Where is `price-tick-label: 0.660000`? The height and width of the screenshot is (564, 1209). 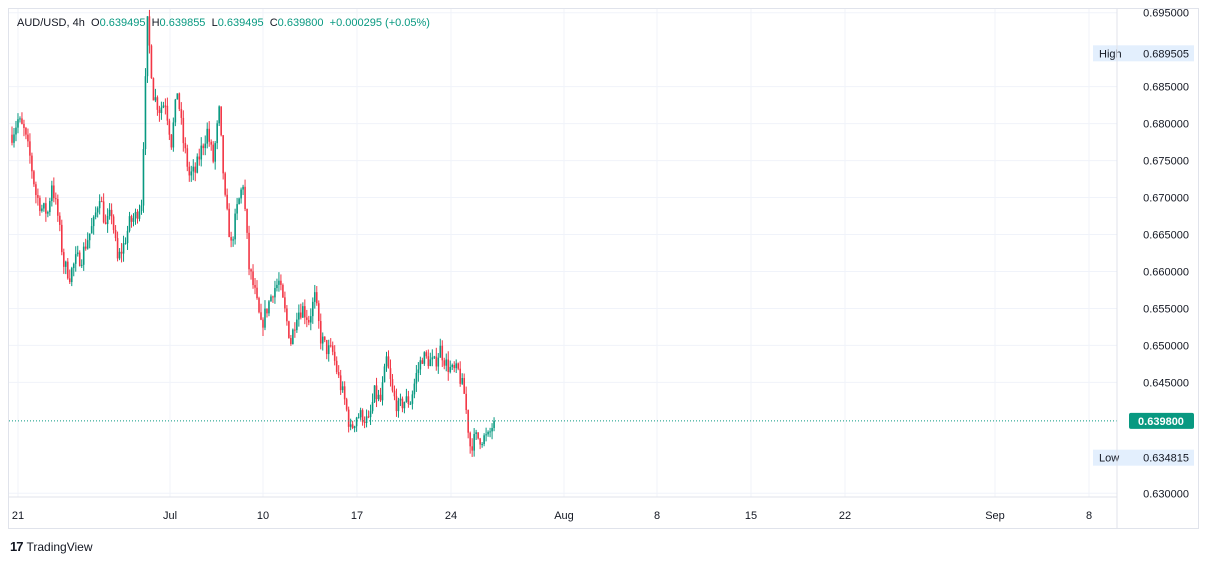
price-tick-label: 0.660000 is located at coordinates (1166, 272).